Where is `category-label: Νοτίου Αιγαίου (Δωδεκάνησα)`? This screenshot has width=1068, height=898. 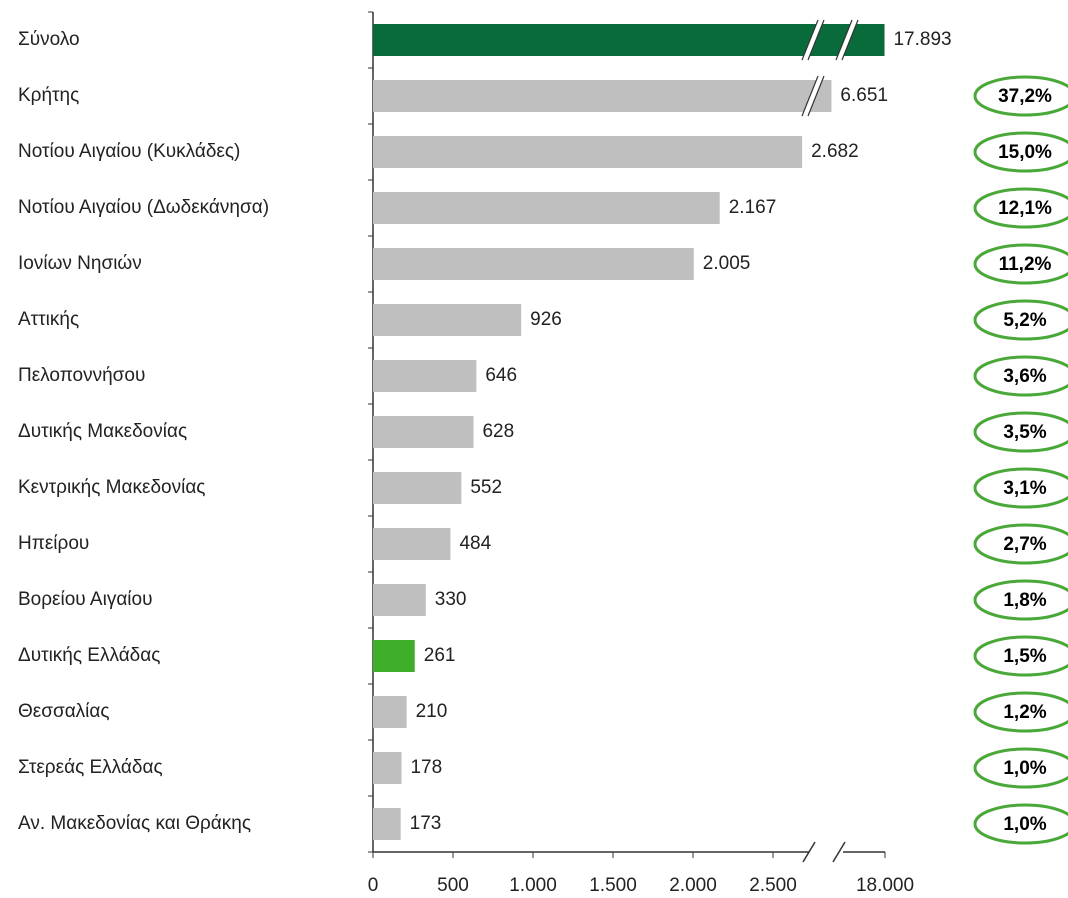 category-label: Νοτίου Αιγαίου (Δωδεκάνησα) is located at coordinates (143, 207).